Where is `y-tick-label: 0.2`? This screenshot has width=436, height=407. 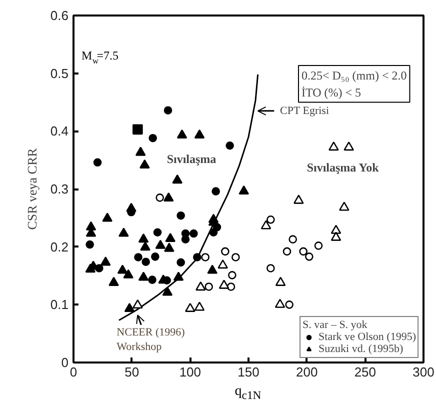
y-tick-label: 0.2 is located at coordinates (59, 246).